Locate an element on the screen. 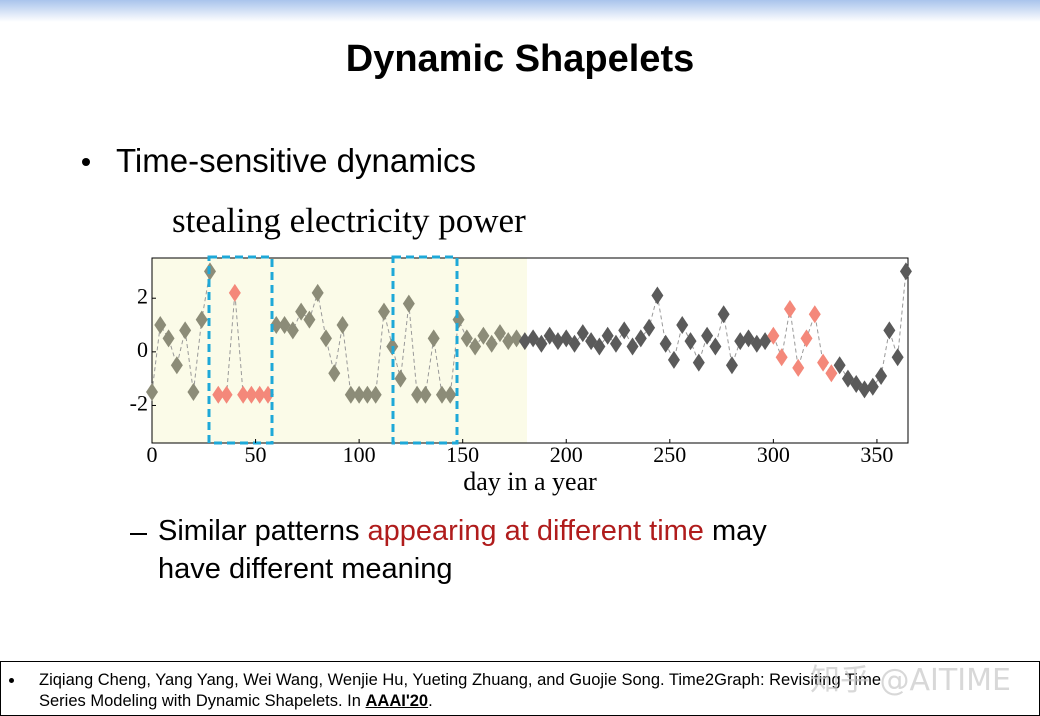 This screenshot has width=1040, height=716. bullet-dot is located at coordinates (11, 680).